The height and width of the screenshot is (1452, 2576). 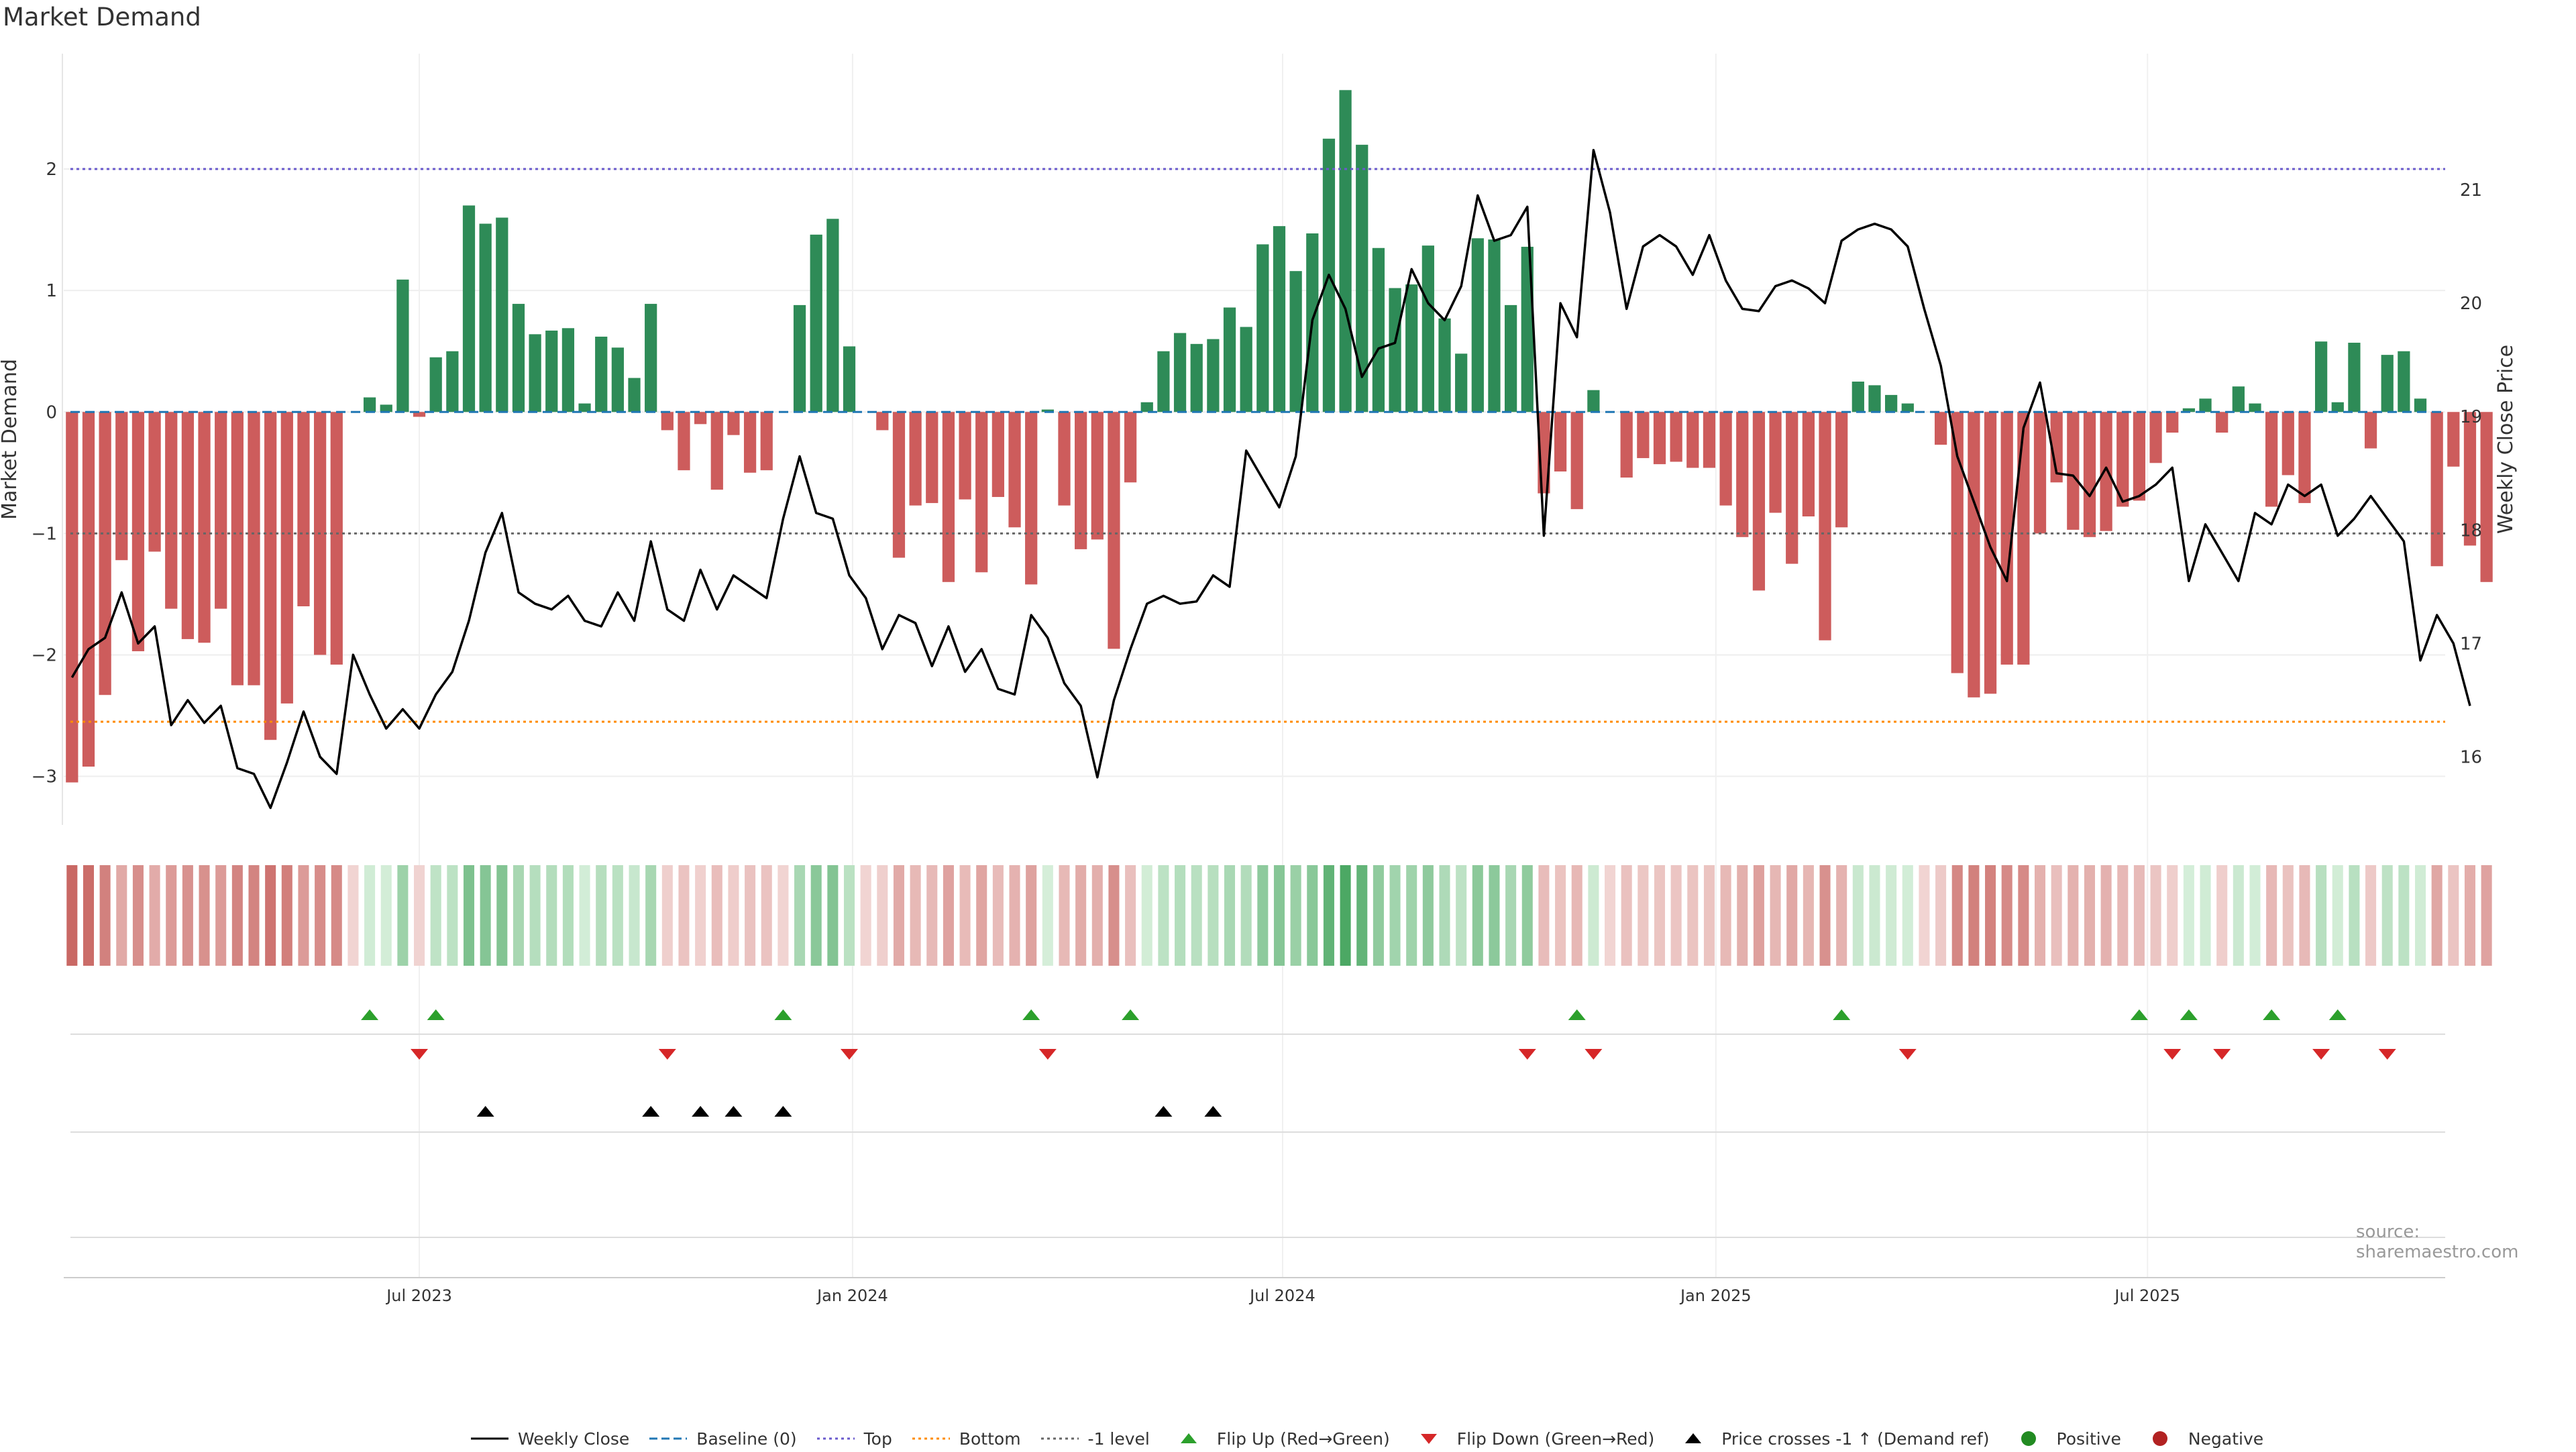 I want to click on x-tick-label: Jan 2025, so click(x=1715, y=1295).